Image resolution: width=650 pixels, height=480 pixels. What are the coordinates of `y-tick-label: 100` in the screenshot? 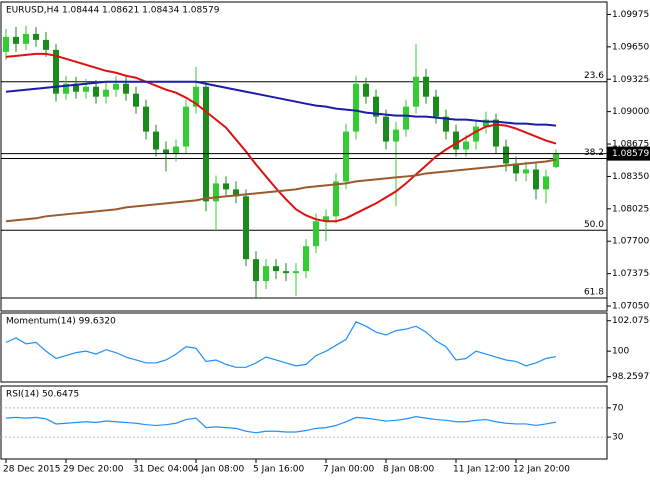 It's located at (620, 352).